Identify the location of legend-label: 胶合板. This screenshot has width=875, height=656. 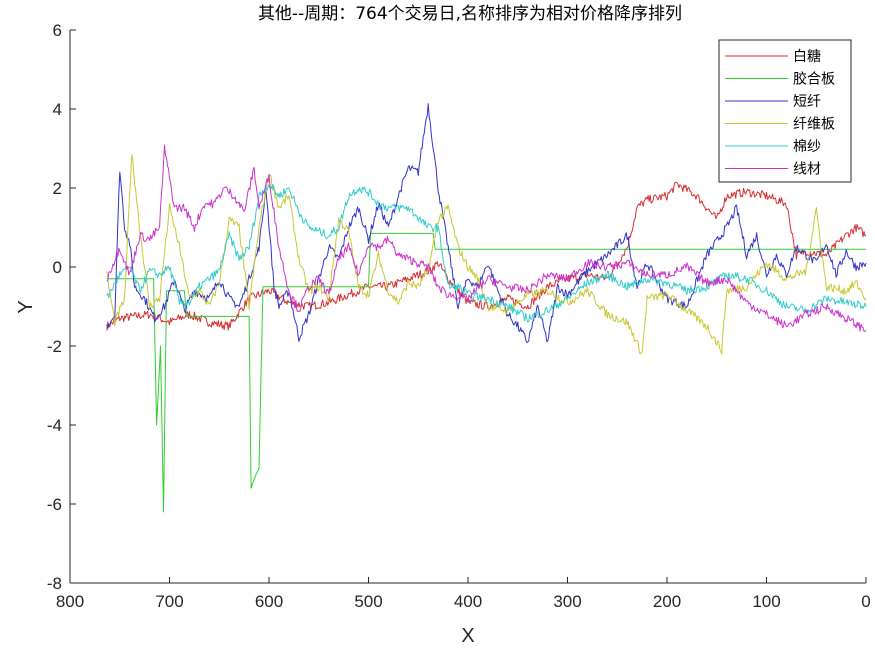
(814, 79).